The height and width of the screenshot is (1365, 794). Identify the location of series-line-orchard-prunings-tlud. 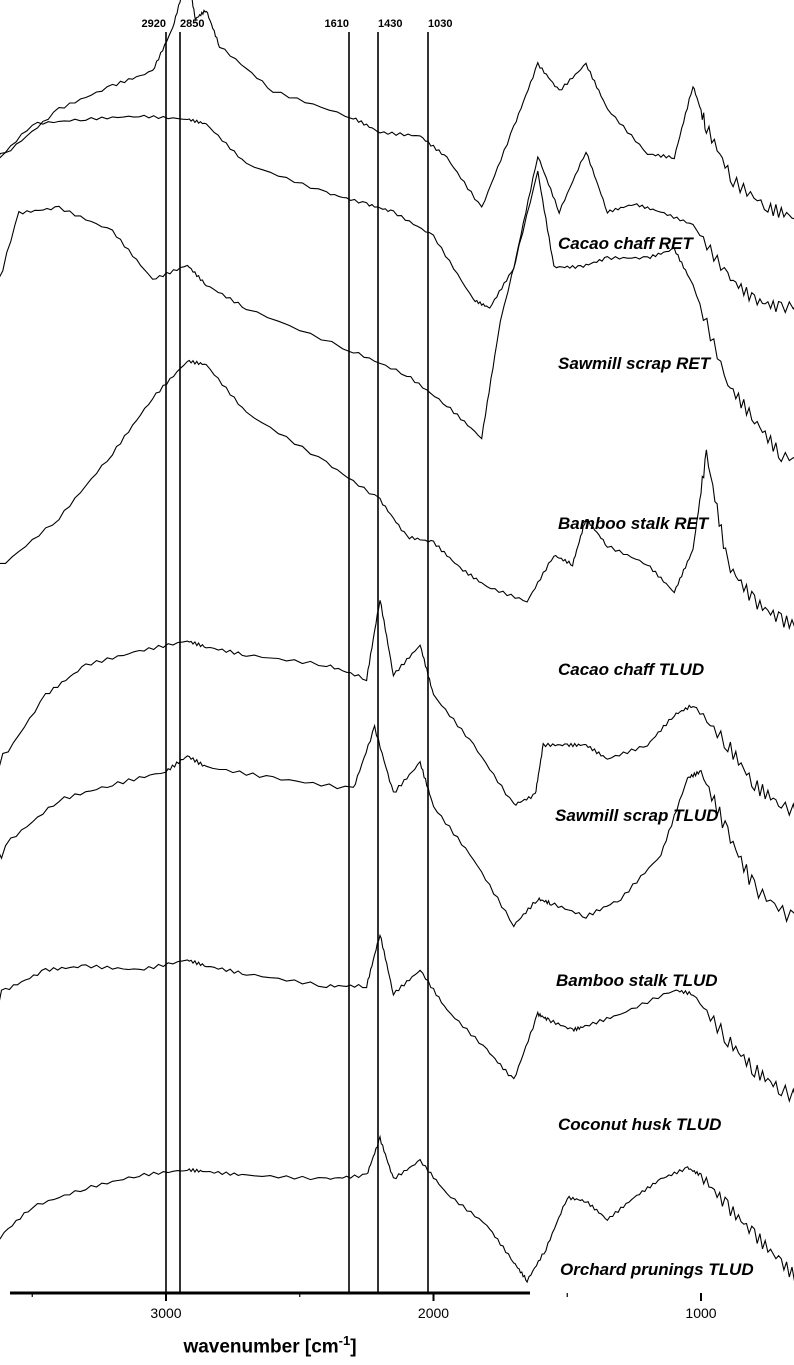
(397, 1209).